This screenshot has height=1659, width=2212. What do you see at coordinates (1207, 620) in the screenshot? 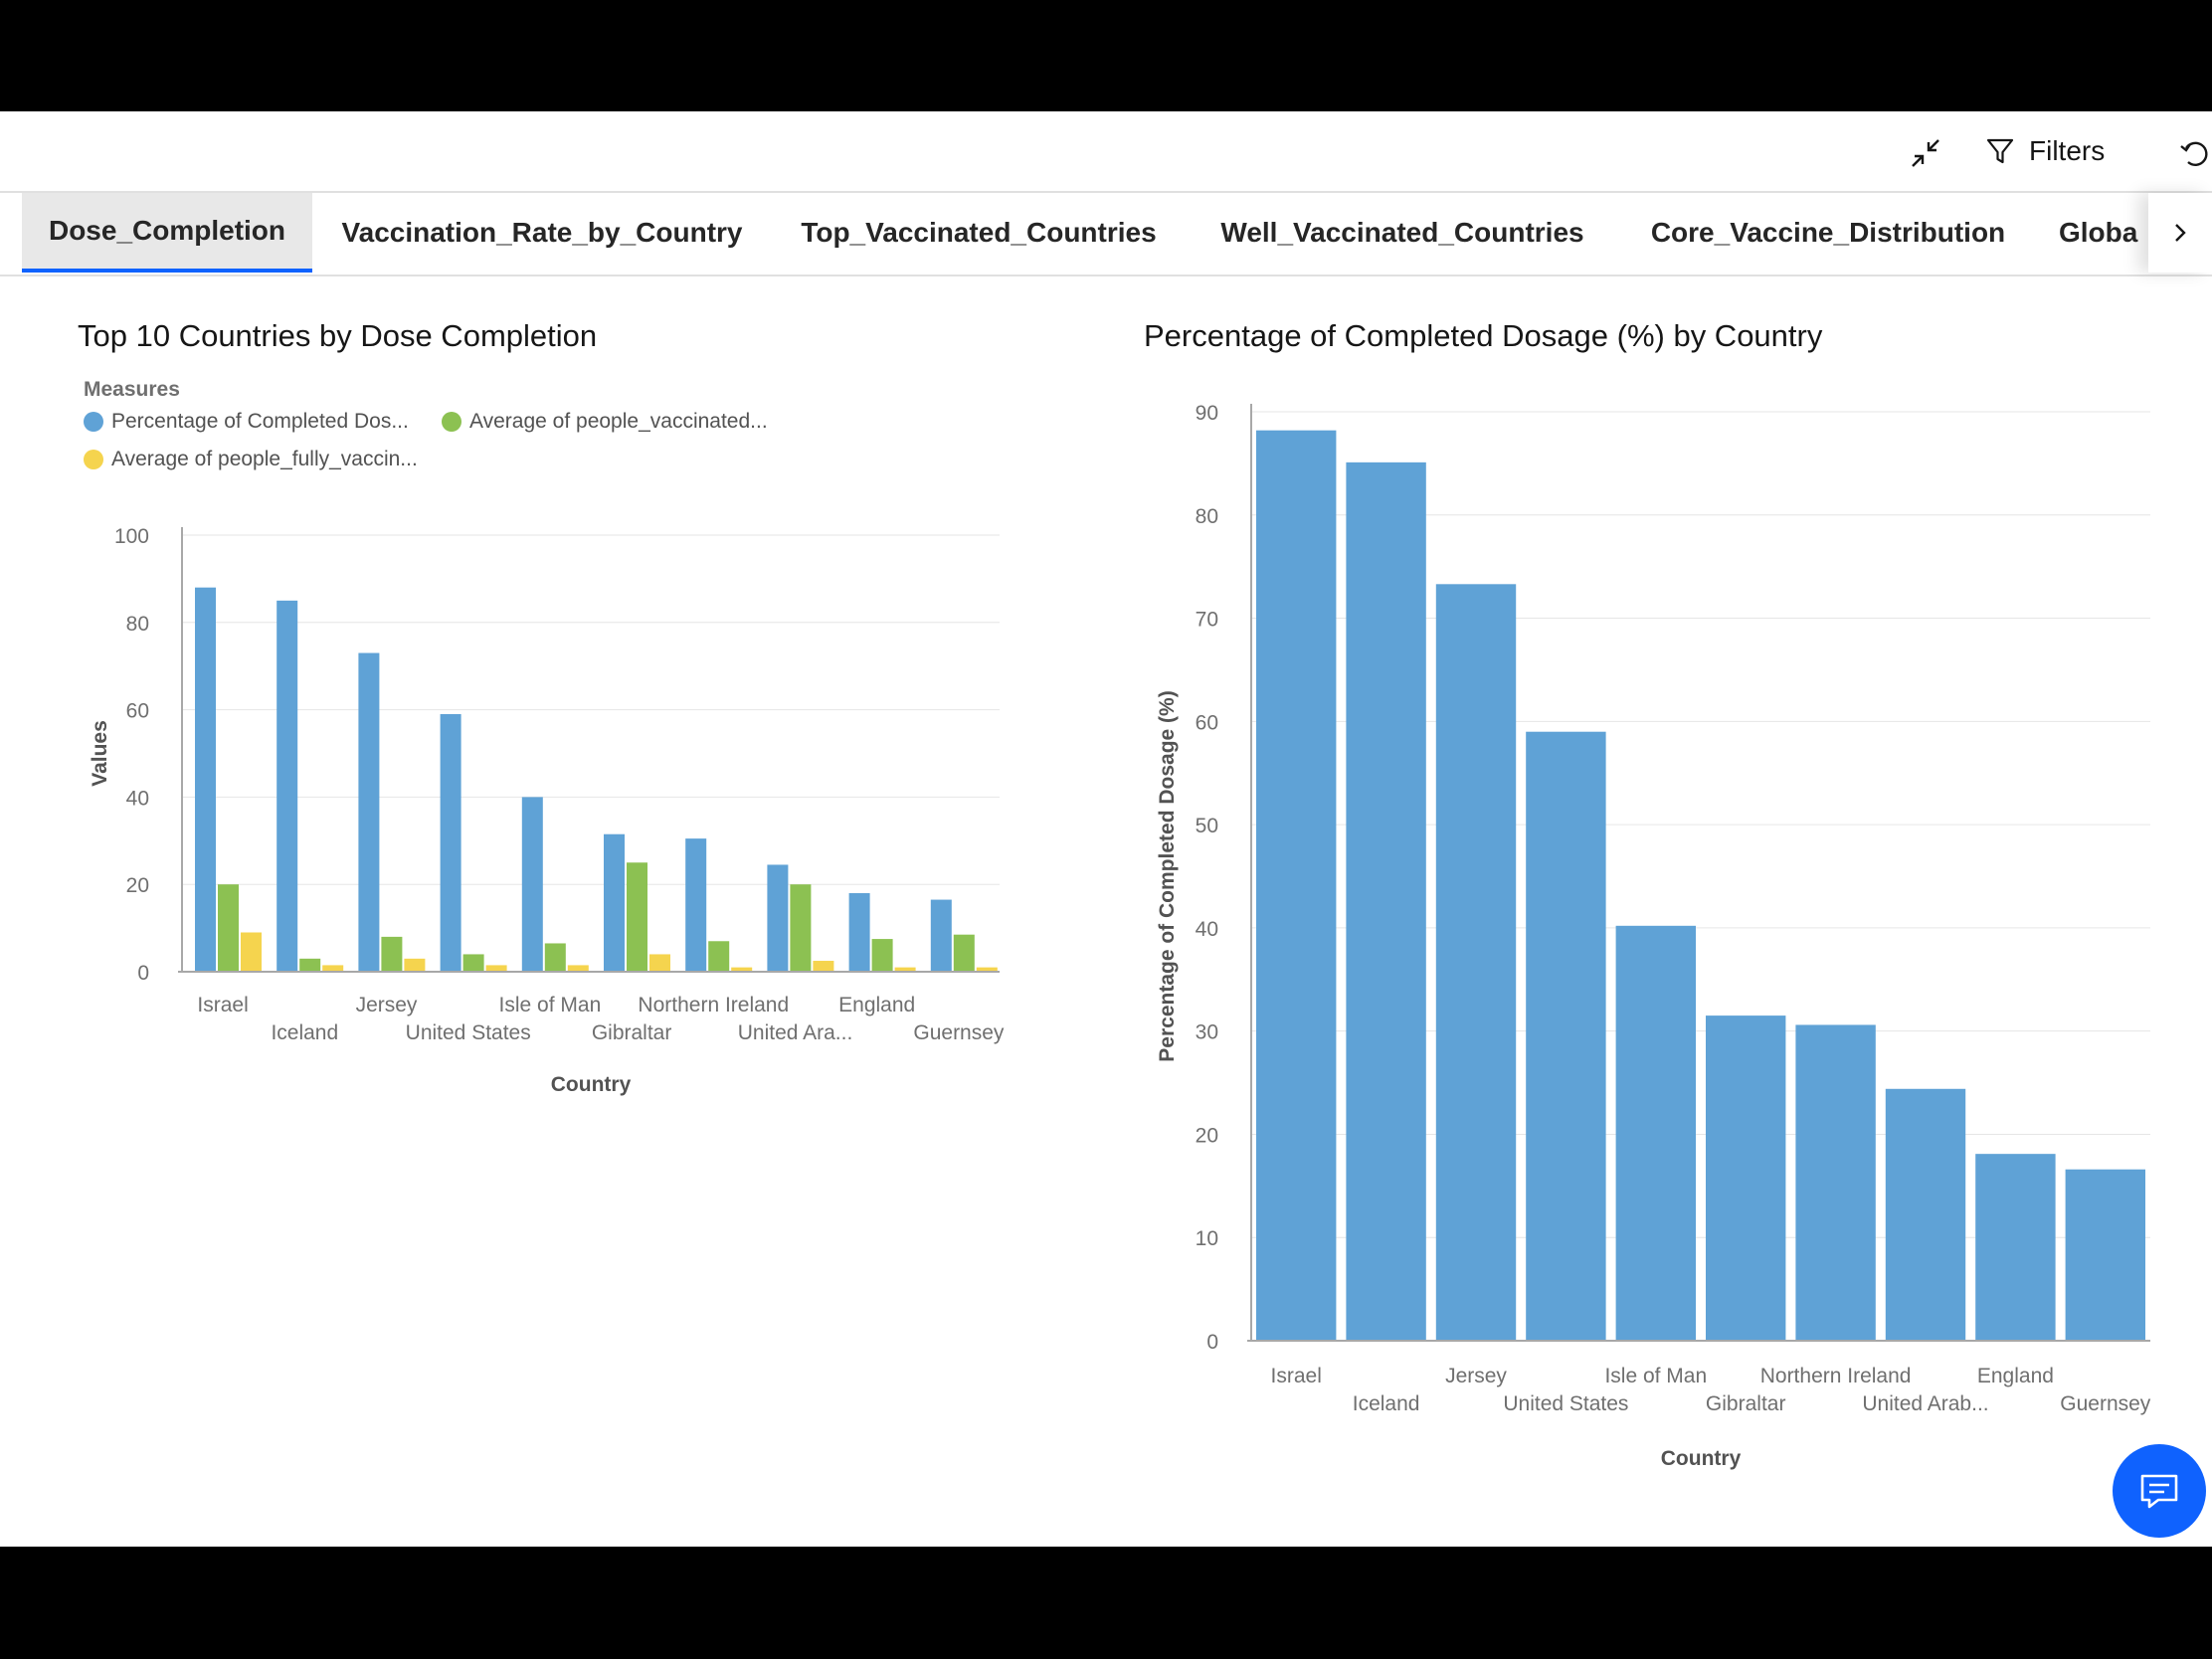
I see `y-tick-label: 70` at bounding box center [1207, 620].